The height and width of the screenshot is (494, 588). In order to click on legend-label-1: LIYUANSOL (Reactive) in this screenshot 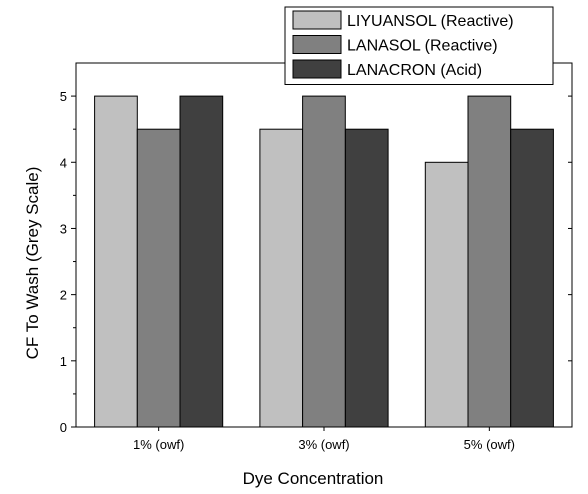, I will do `click(430, 21)`.